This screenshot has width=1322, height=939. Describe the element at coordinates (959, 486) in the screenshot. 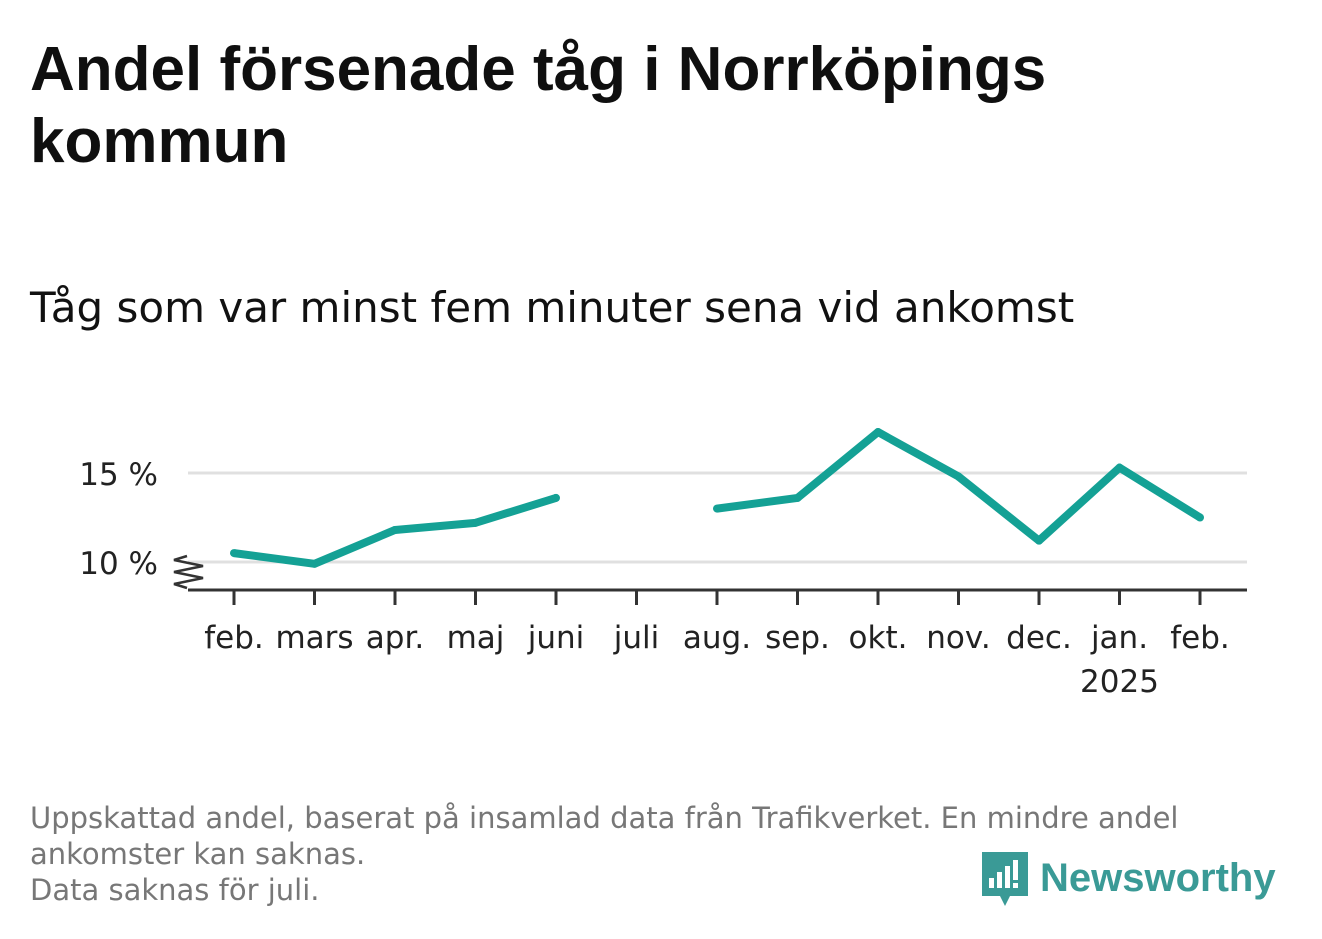

I see `series-line-segment` at that location.